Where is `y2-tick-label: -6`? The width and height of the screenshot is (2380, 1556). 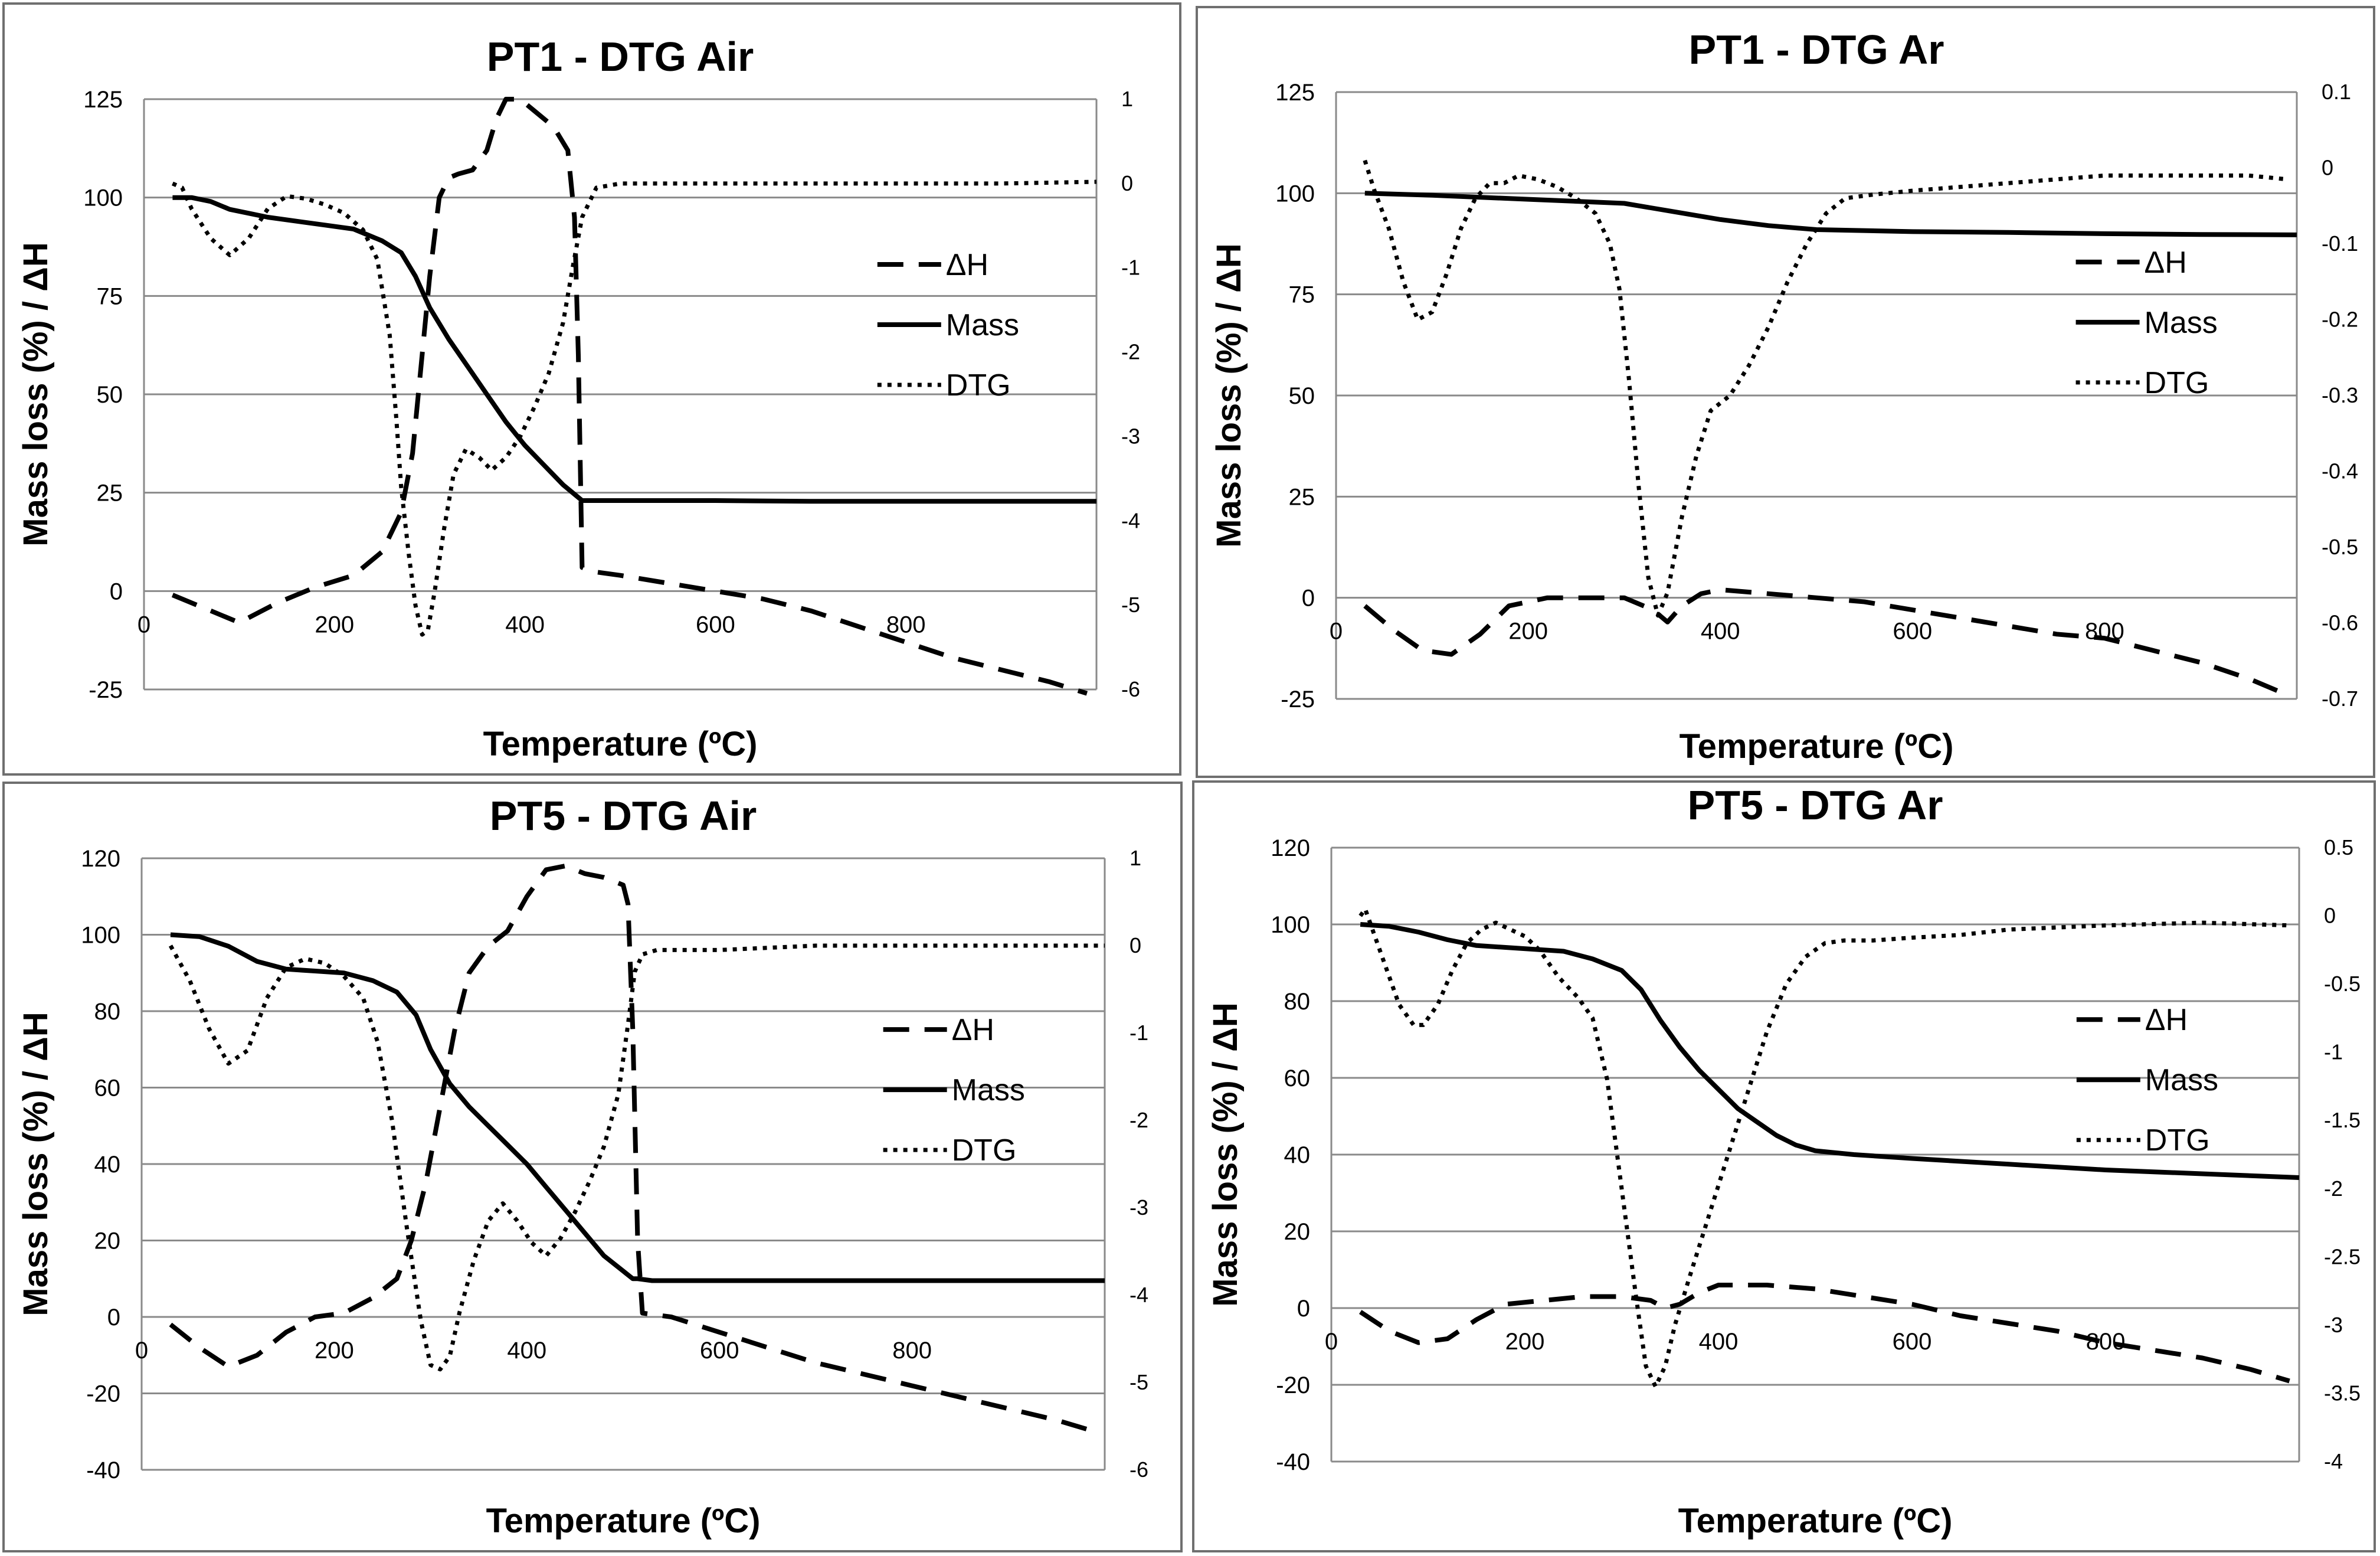 y2-tick-label: -6 is located at coordinates (1130, 689).